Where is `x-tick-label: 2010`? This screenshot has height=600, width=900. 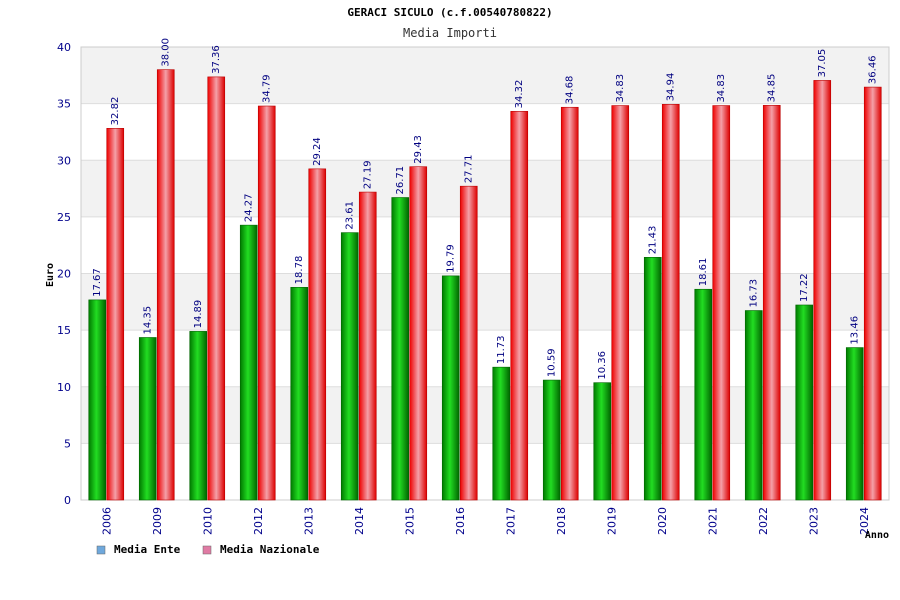 x-tick-label: 2010 is located at coordinates (207, 521).